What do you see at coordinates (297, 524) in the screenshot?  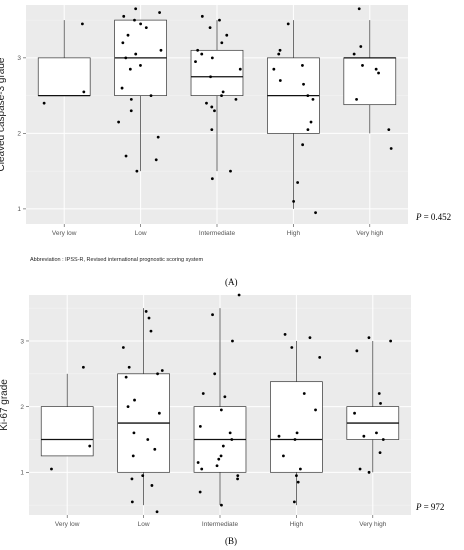 I see `x-tick-label-high: High` at bounding box center [297, 524].